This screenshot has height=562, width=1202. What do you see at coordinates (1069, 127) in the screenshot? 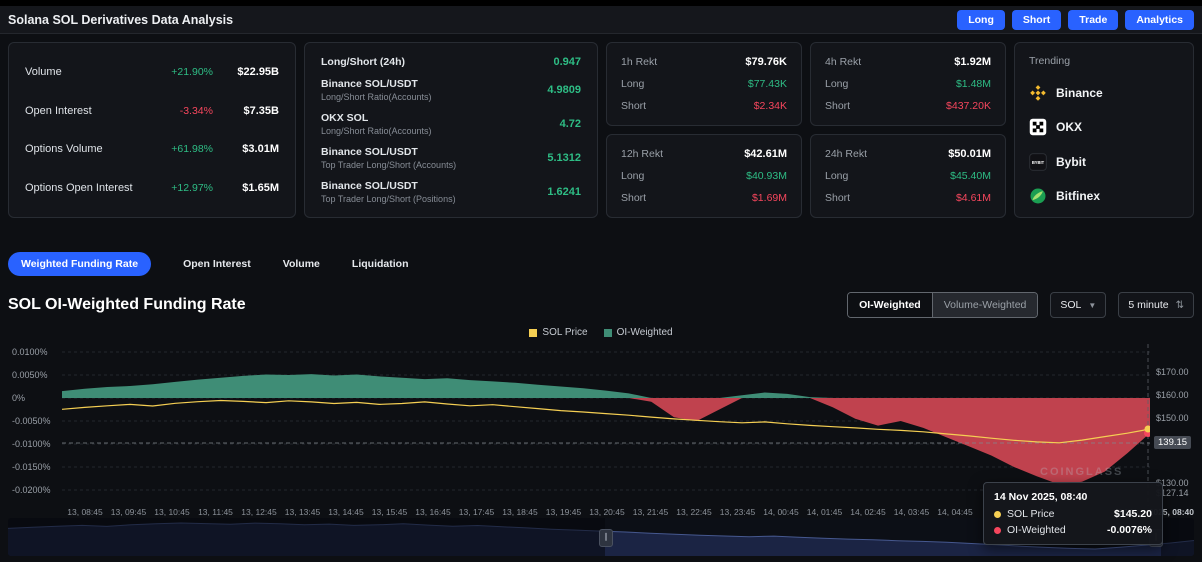
I see `trending-label: OKX` at bounding box center [1069, 127].